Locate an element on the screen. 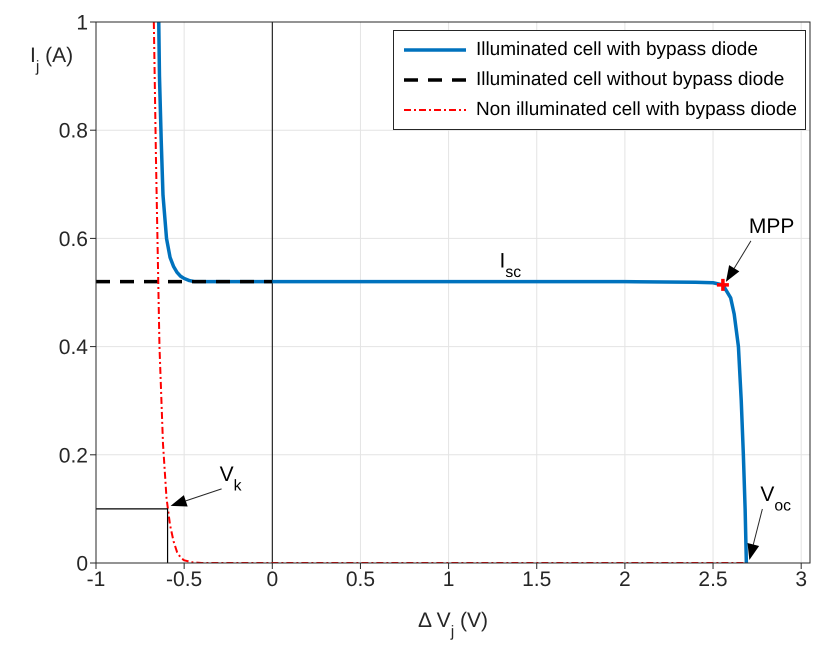 The width and height of the screenshot is (826, 657). x-axis-title: Δ V$_{j}$ (V) is located at coordinates (453, 624).